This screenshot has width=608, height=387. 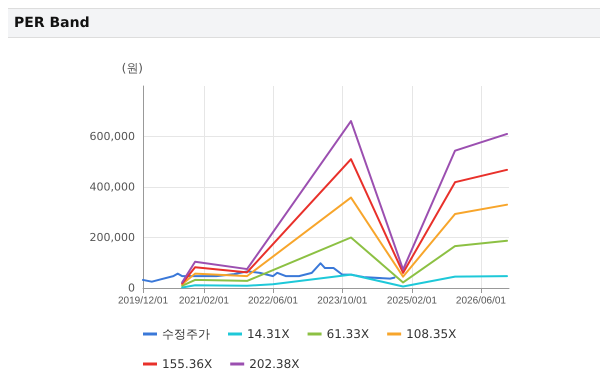 What do you see at coordinates (112, 136) in the screenshot?
I see `y-tick-label: 600,000` at bounding box center [112, 136].